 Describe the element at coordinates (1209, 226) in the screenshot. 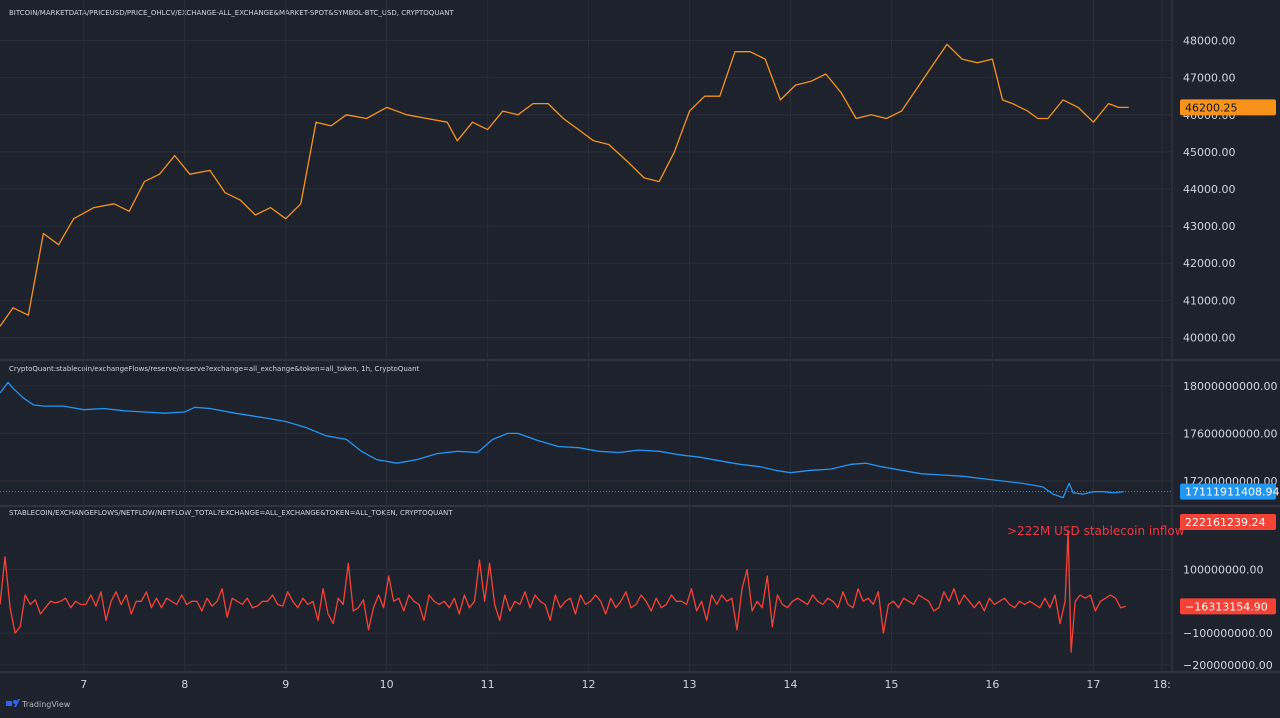

I see `y-tick-label: 43000.00` at that location.